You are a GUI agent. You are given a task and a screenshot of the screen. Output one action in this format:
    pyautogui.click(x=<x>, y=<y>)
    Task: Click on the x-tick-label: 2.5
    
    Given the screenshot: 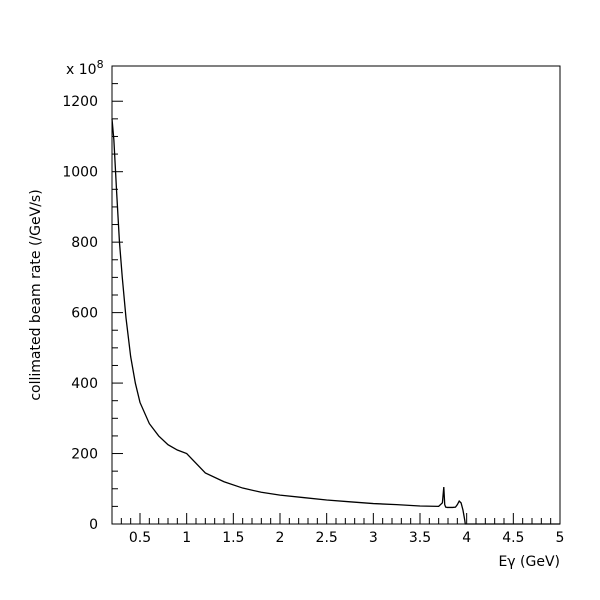 What is the action you would take?
    pyautogui.click(x=327, y=538)
    